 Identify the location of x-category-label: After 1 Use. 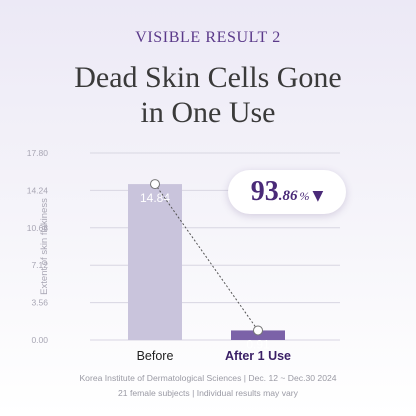
(258, 356).